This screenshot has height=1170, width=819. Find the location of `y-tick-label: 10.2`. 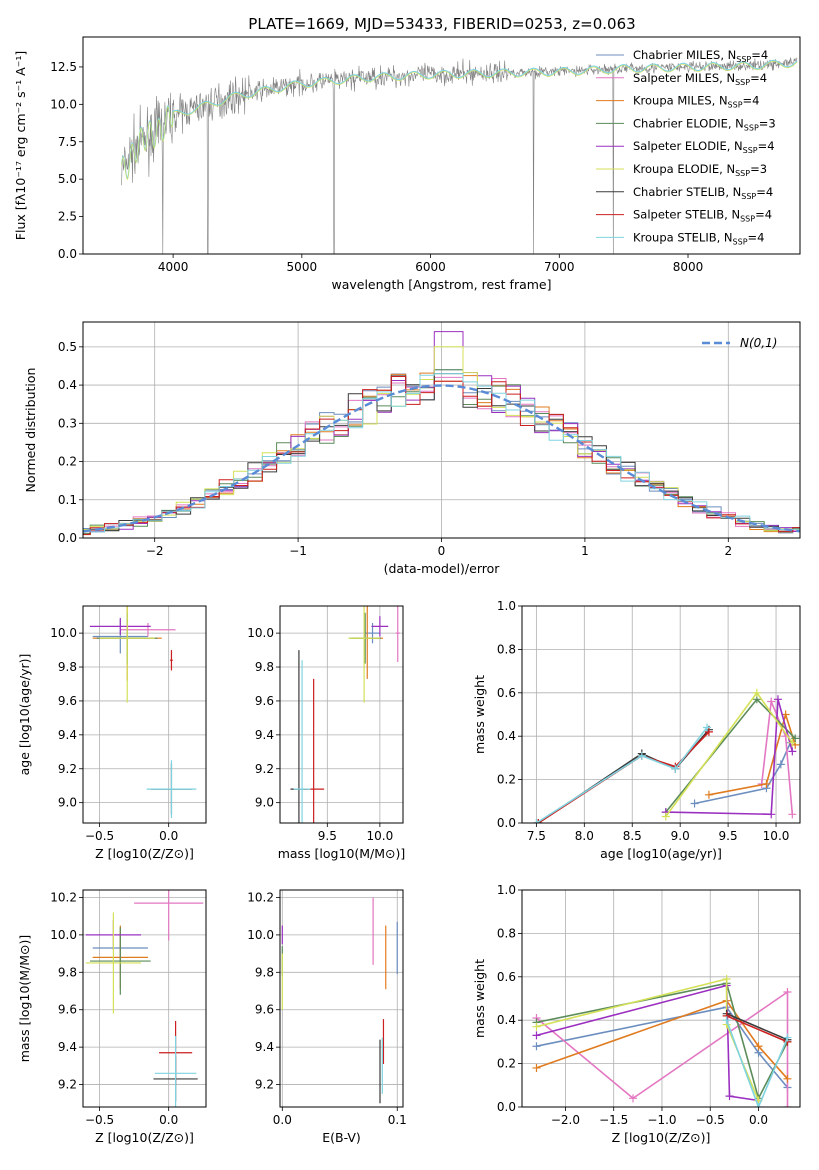

y-tick-label: 10.2 is located at coordinates (63, 897).